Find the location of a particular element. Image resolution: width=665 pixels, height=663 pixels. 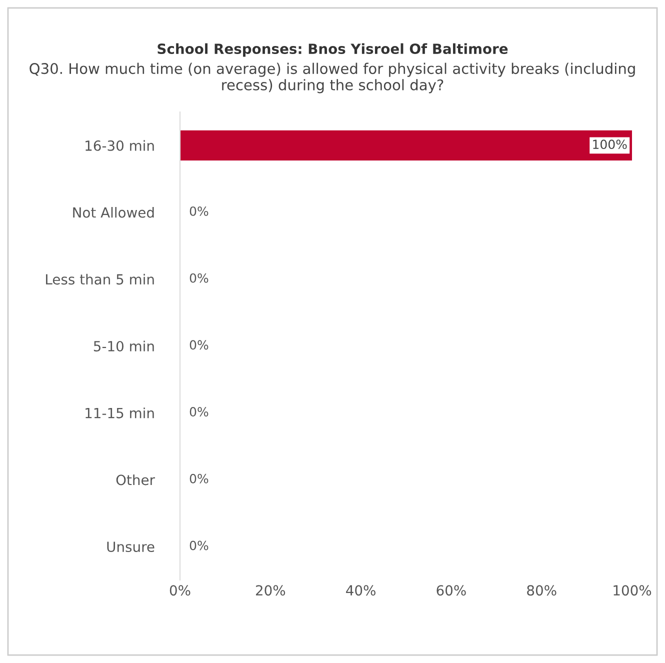

data-label: 100% is located at coordinates (610, 145).